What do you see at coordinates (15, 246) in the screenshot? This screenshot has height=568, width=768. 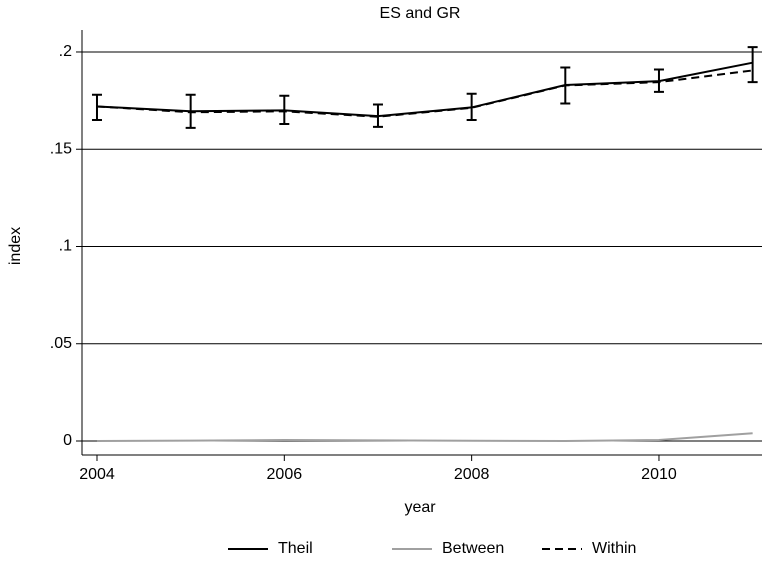 I see `y-axis-label: index` at bounding box center [15, 246].